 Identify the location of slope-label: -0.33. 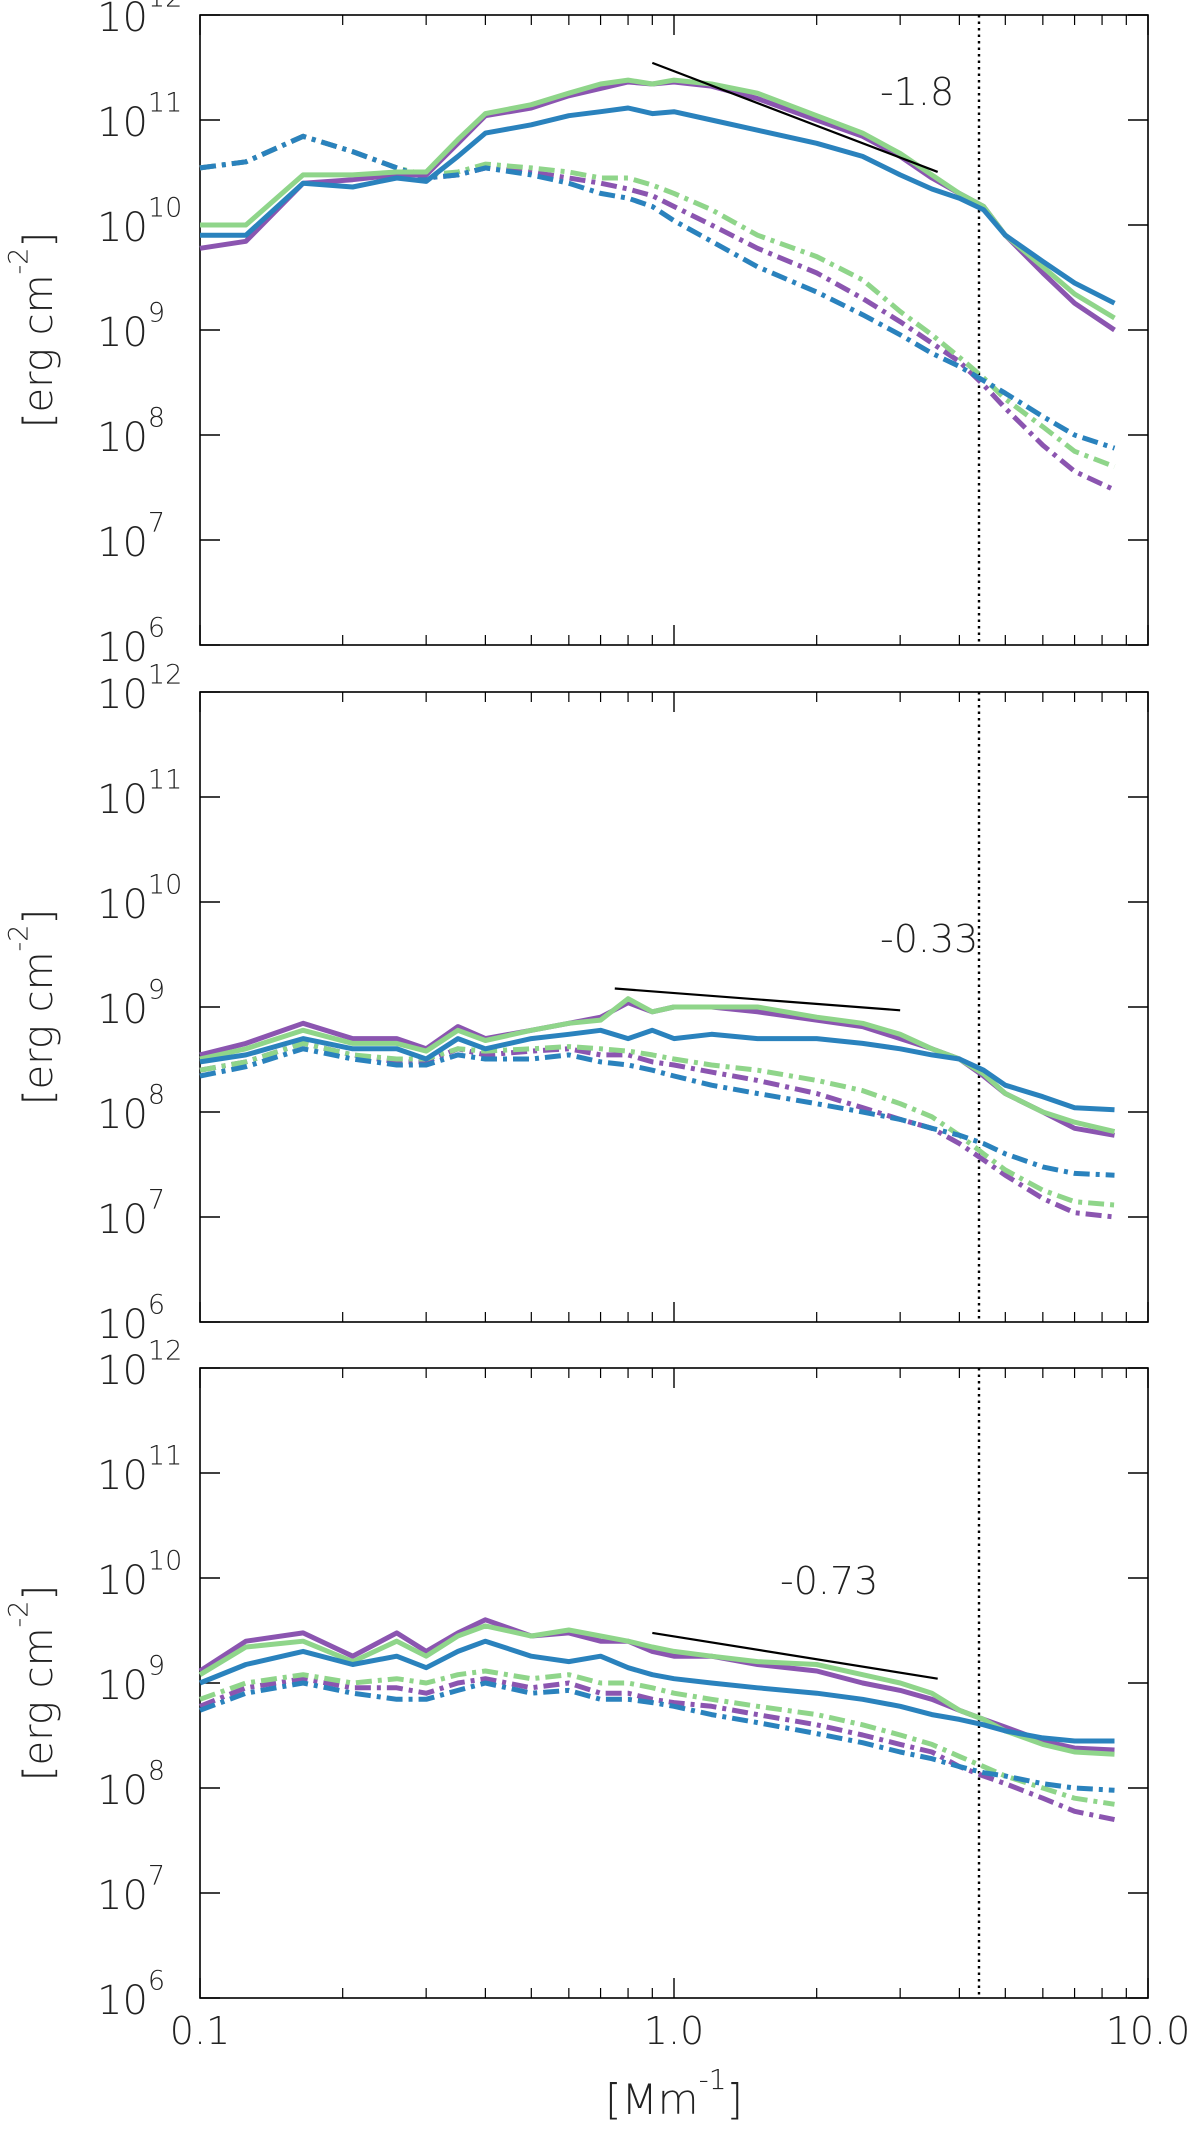
(929, 939).